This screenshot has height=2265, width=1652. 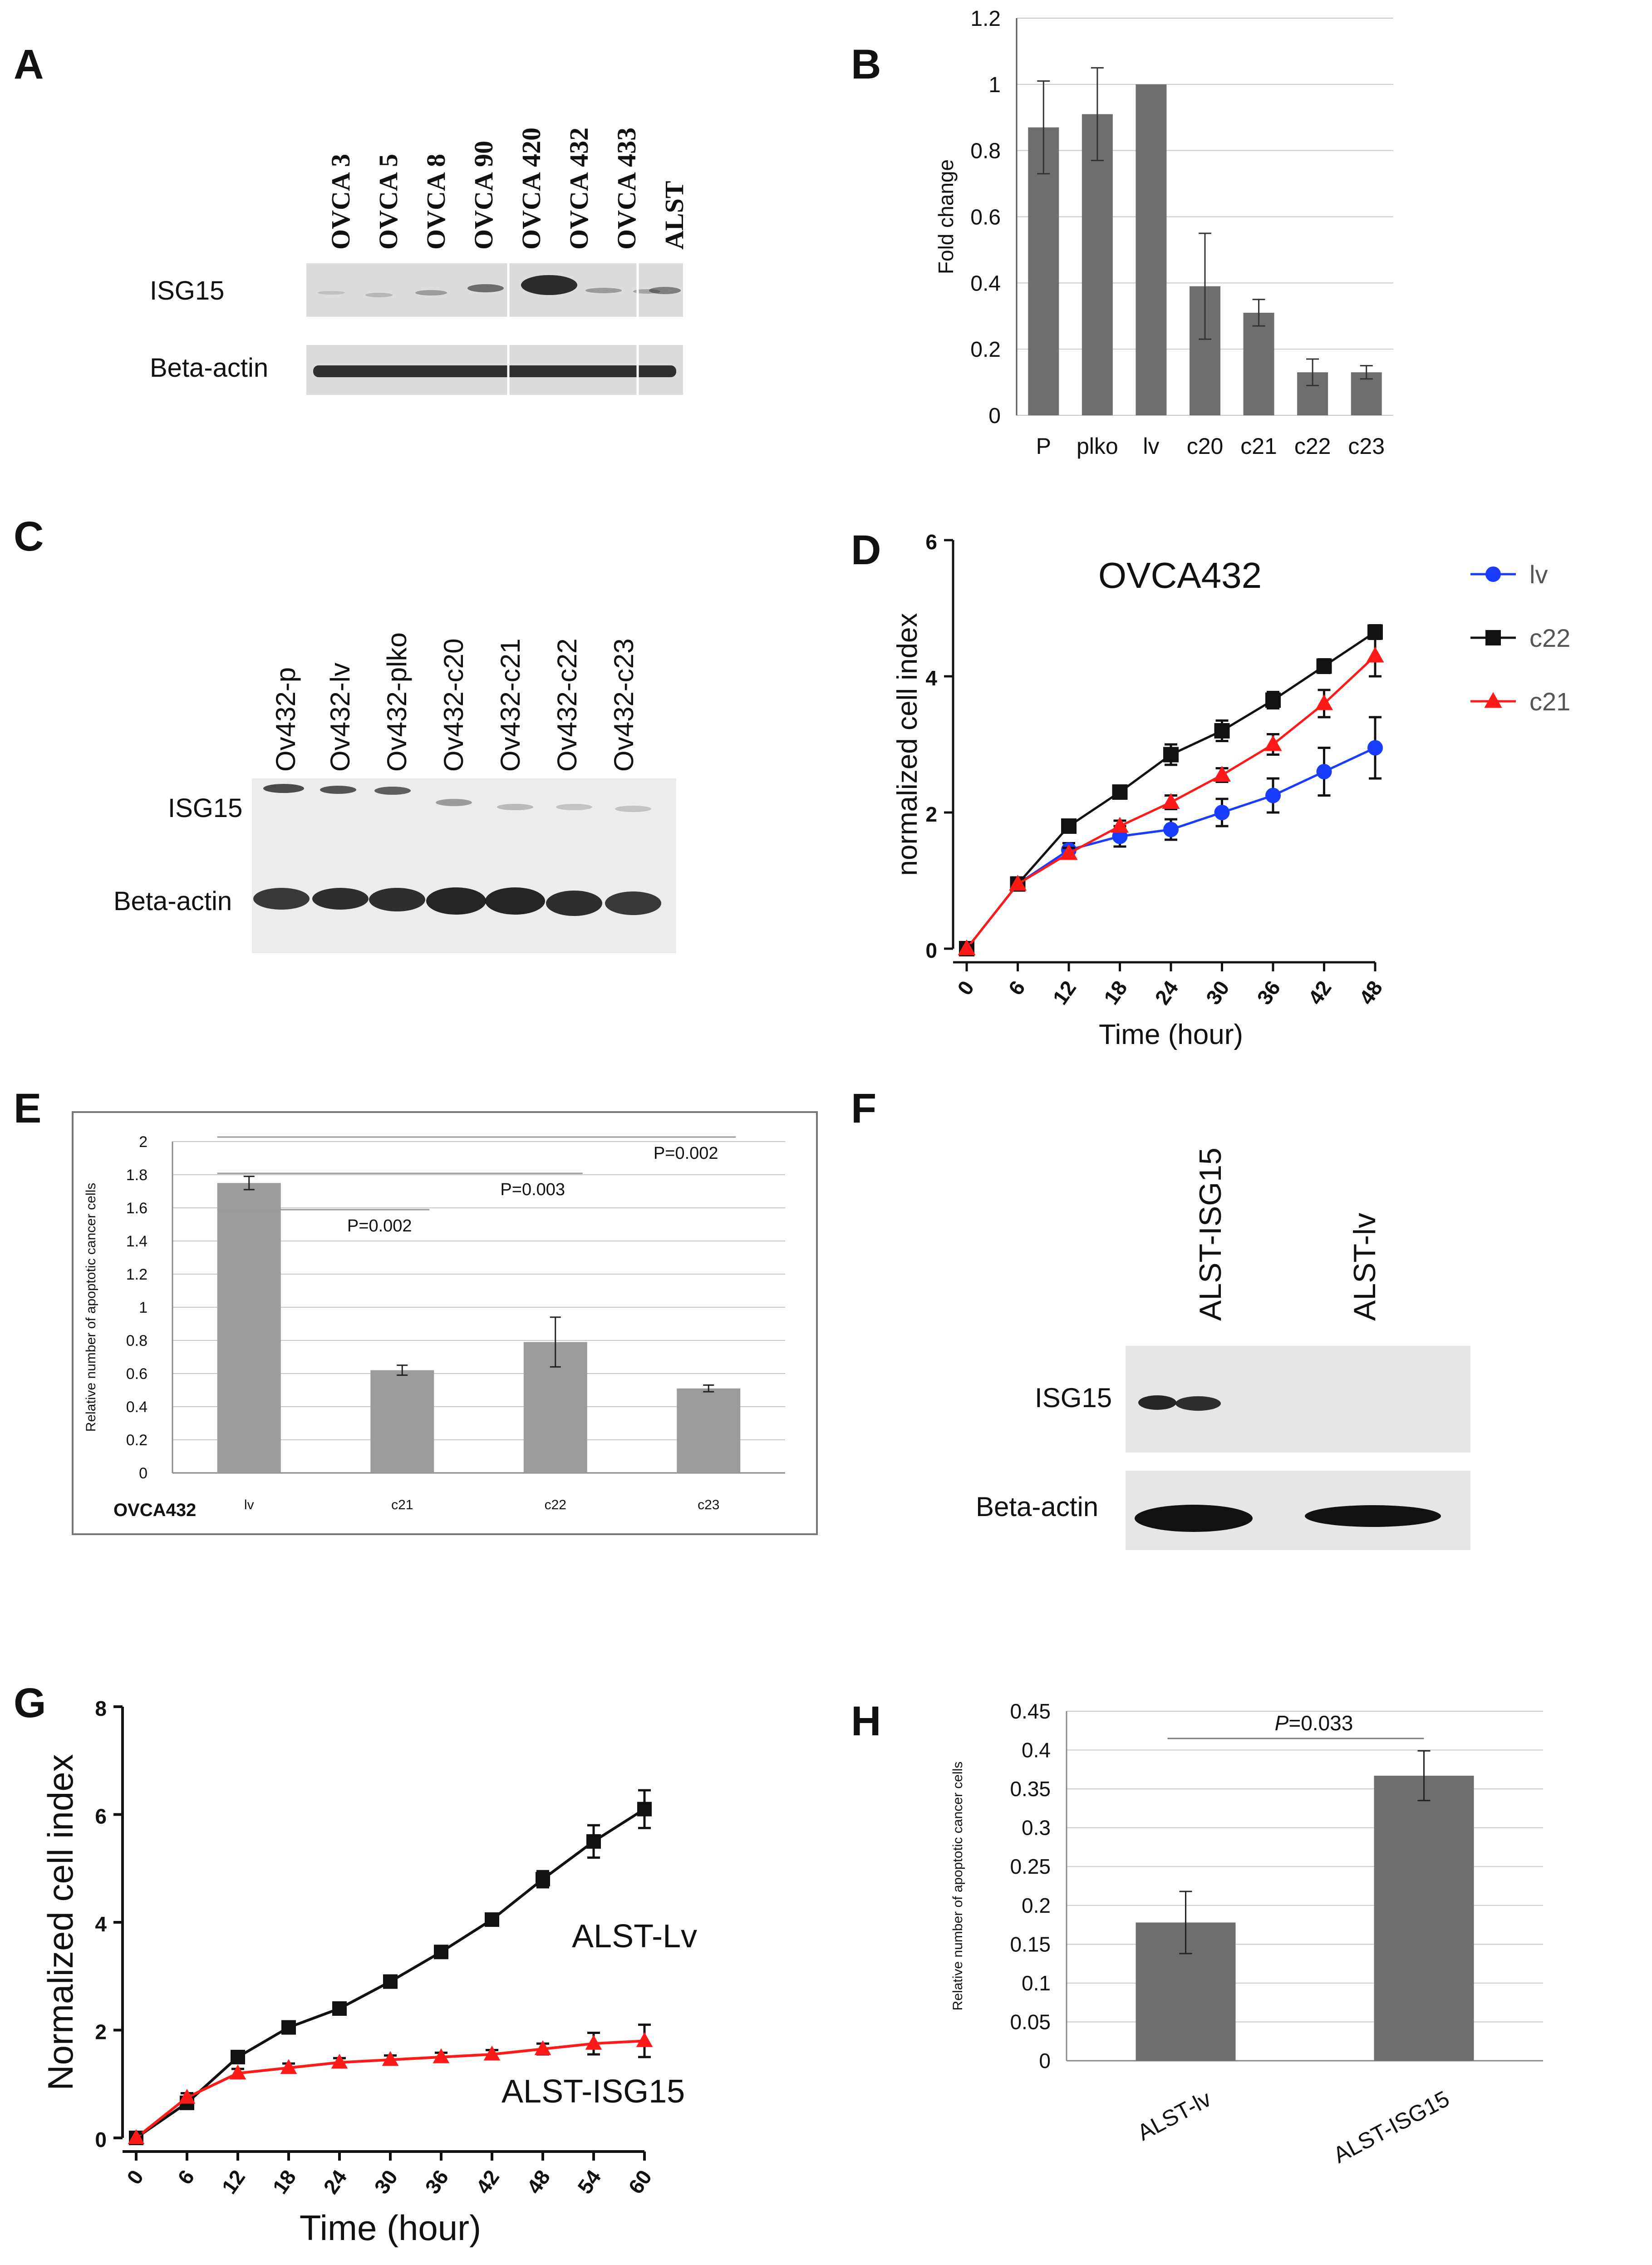 What do you see at coordinates (579, 189) in the screenshot?
I see `lane-label: OVCA 432` at bounding box center [579, 189].